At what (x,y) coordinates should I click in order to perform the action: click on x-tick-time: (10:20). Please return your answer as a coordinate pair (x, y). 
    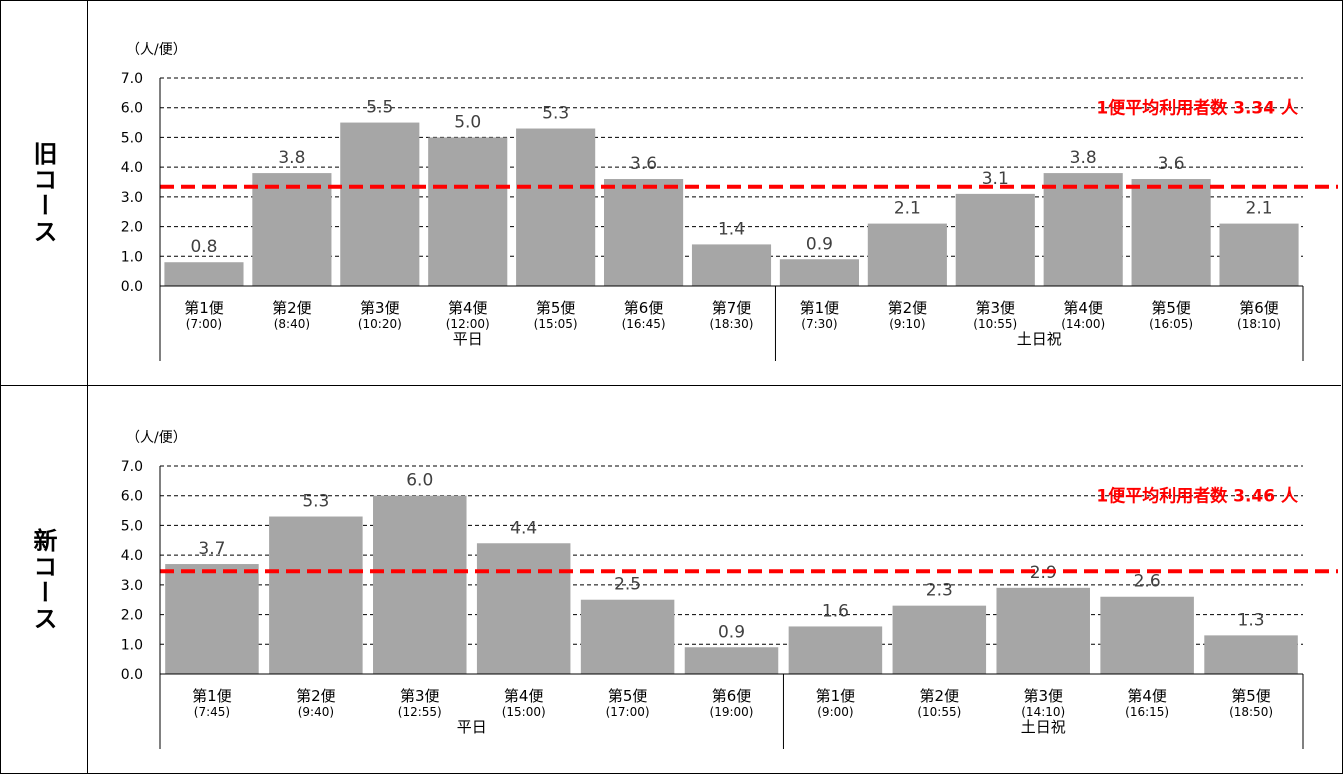
    Looking at the image, I should click on (380, 324).